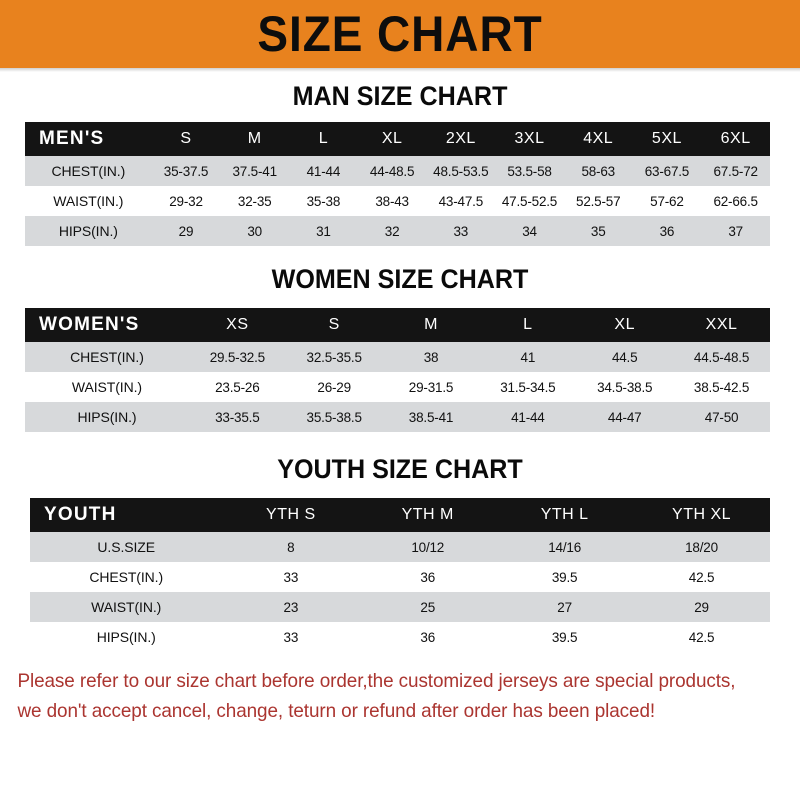 The image size is (800, 800). I want to click on youth-table-header-row: YOUTH YTH S YTH M YTH L YTH XL, so click(400, 515).